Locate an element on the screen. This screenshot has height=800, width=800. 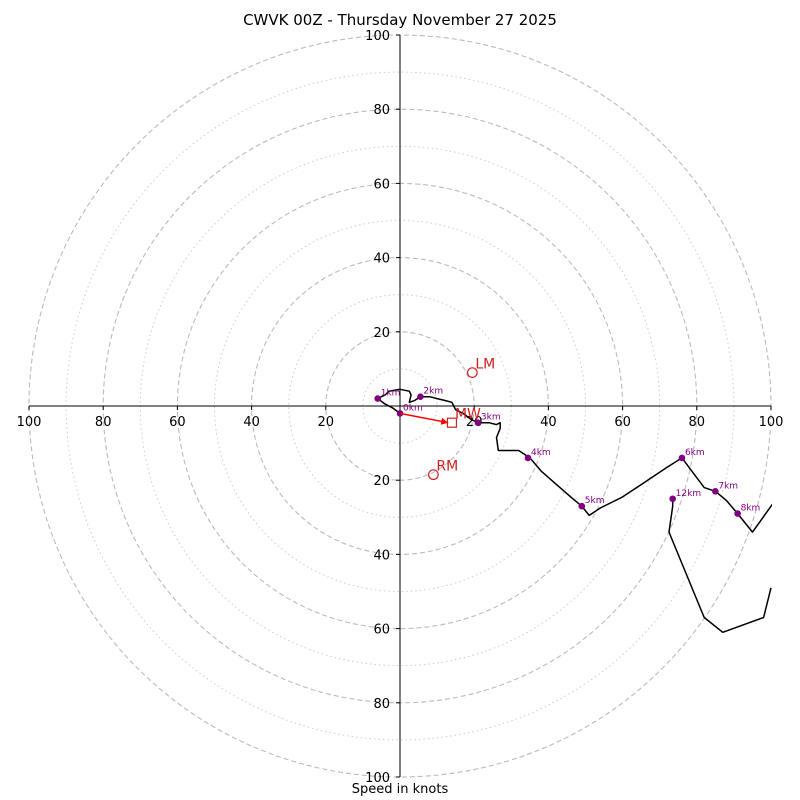
height-marker-label: 7km is located at coordinates (728, 486).